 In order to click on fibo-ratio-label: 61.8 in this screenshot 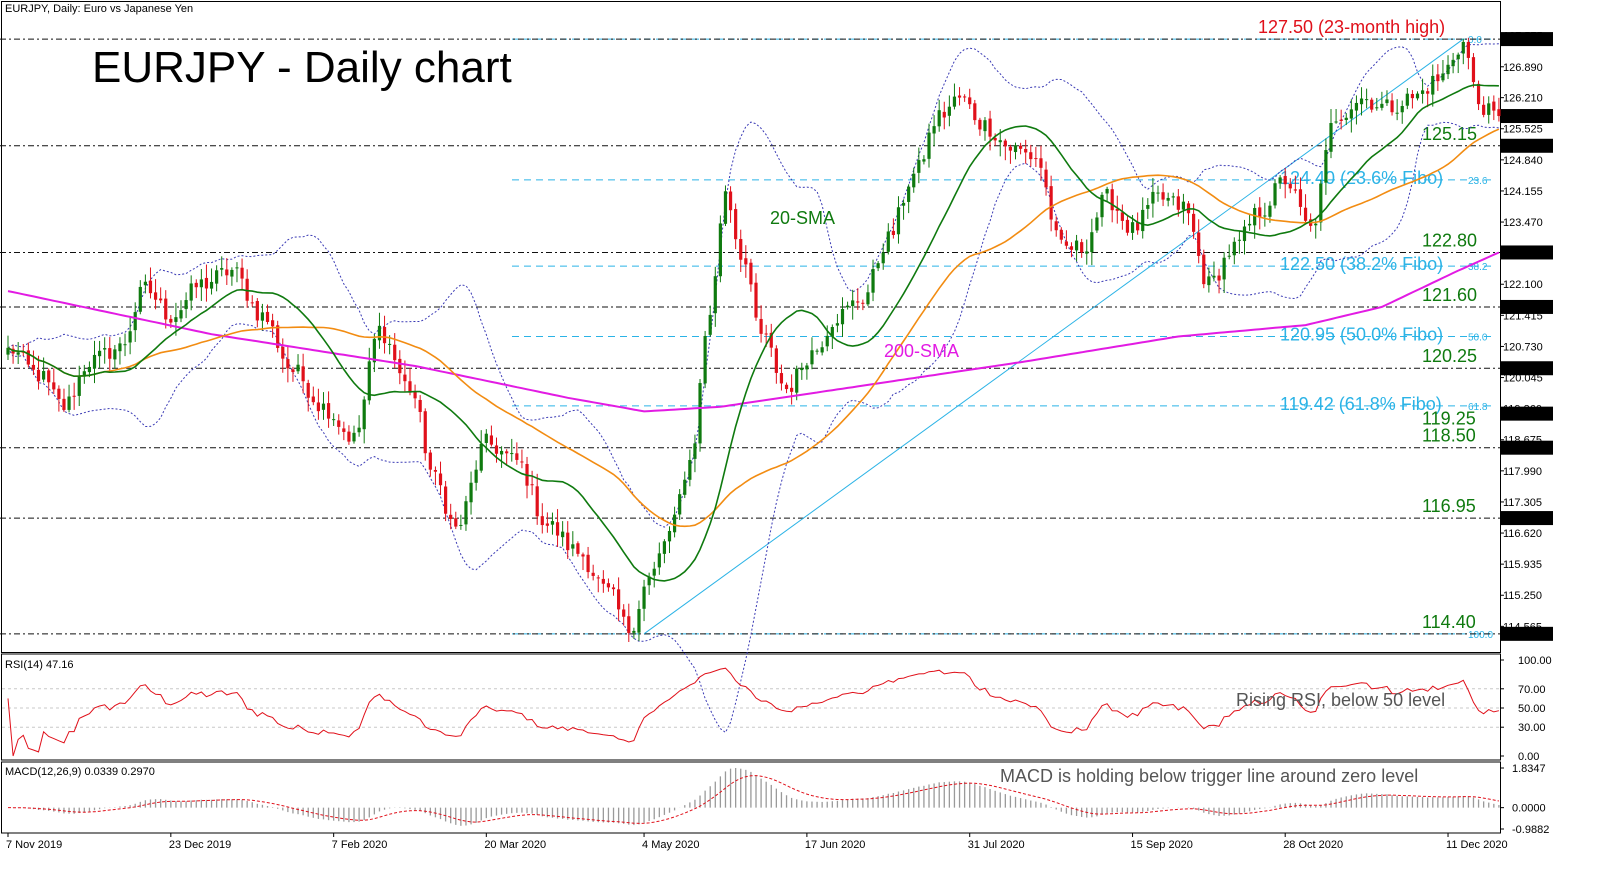, I will do `click(1478, 407)`.